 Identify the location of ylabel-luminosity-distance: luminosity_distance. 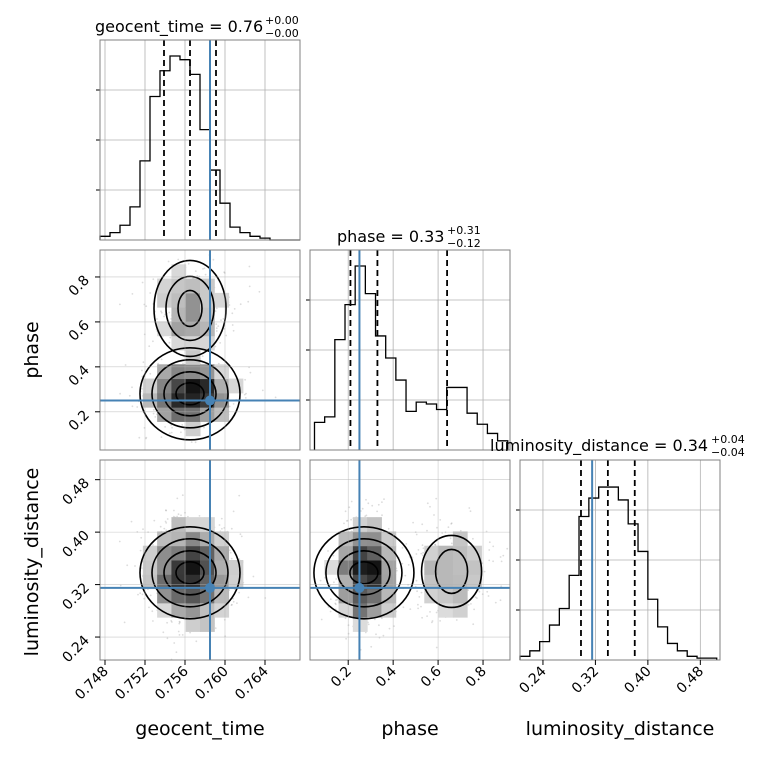
(32, 562).